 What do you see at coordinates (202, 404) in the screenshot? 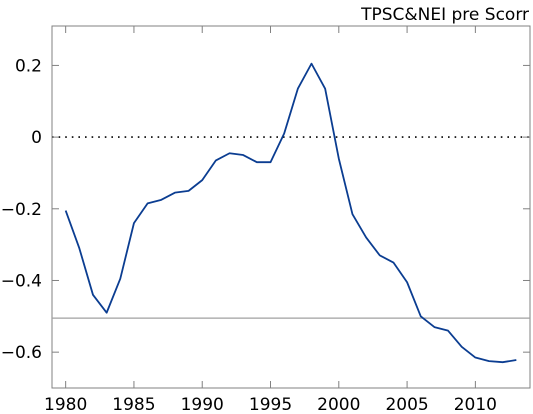
I see `x-tick-label: 1990` at bounding box center [202, 404].